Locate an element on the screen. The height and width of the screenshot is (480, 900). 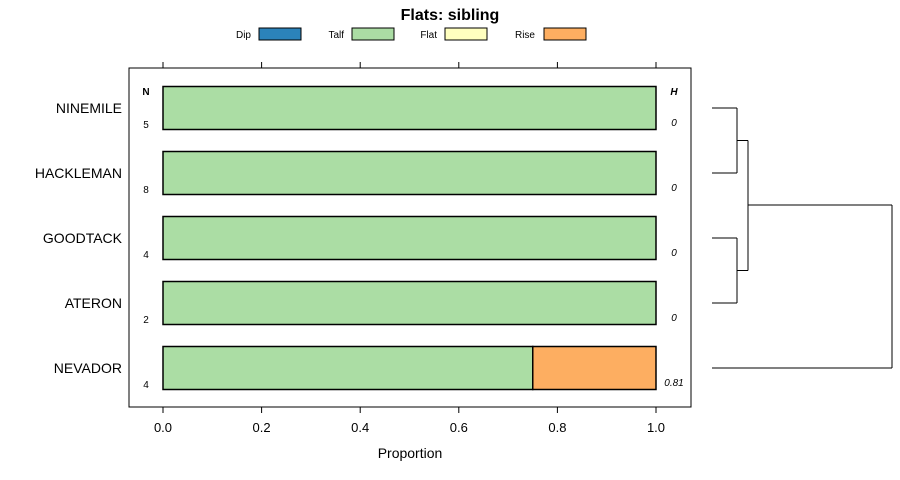
bar-segment-goodtack-talf is located at coordinates (409, 238).